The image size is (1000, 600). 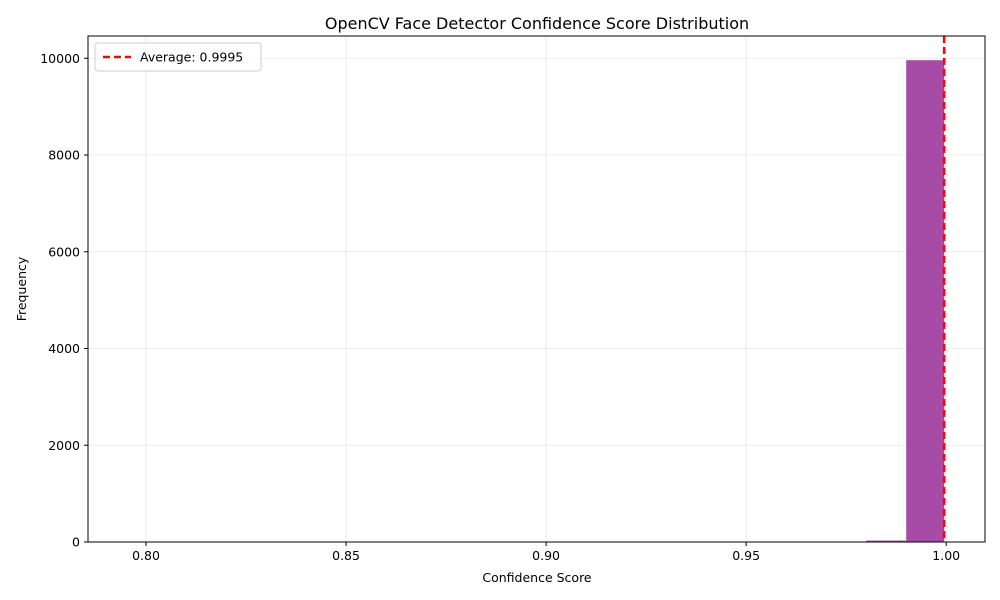 I want to click on legend-average-label: Average: 0.9995, so click(x=191, y=57).